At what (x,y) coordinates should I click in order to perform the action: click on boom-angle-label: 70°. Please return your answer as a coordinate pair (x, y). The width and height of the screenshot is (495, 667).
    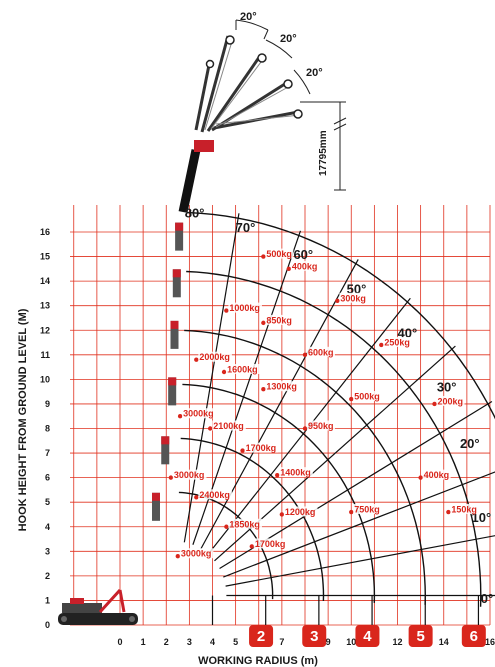
    Looking at the image, I should click on (246, 227).